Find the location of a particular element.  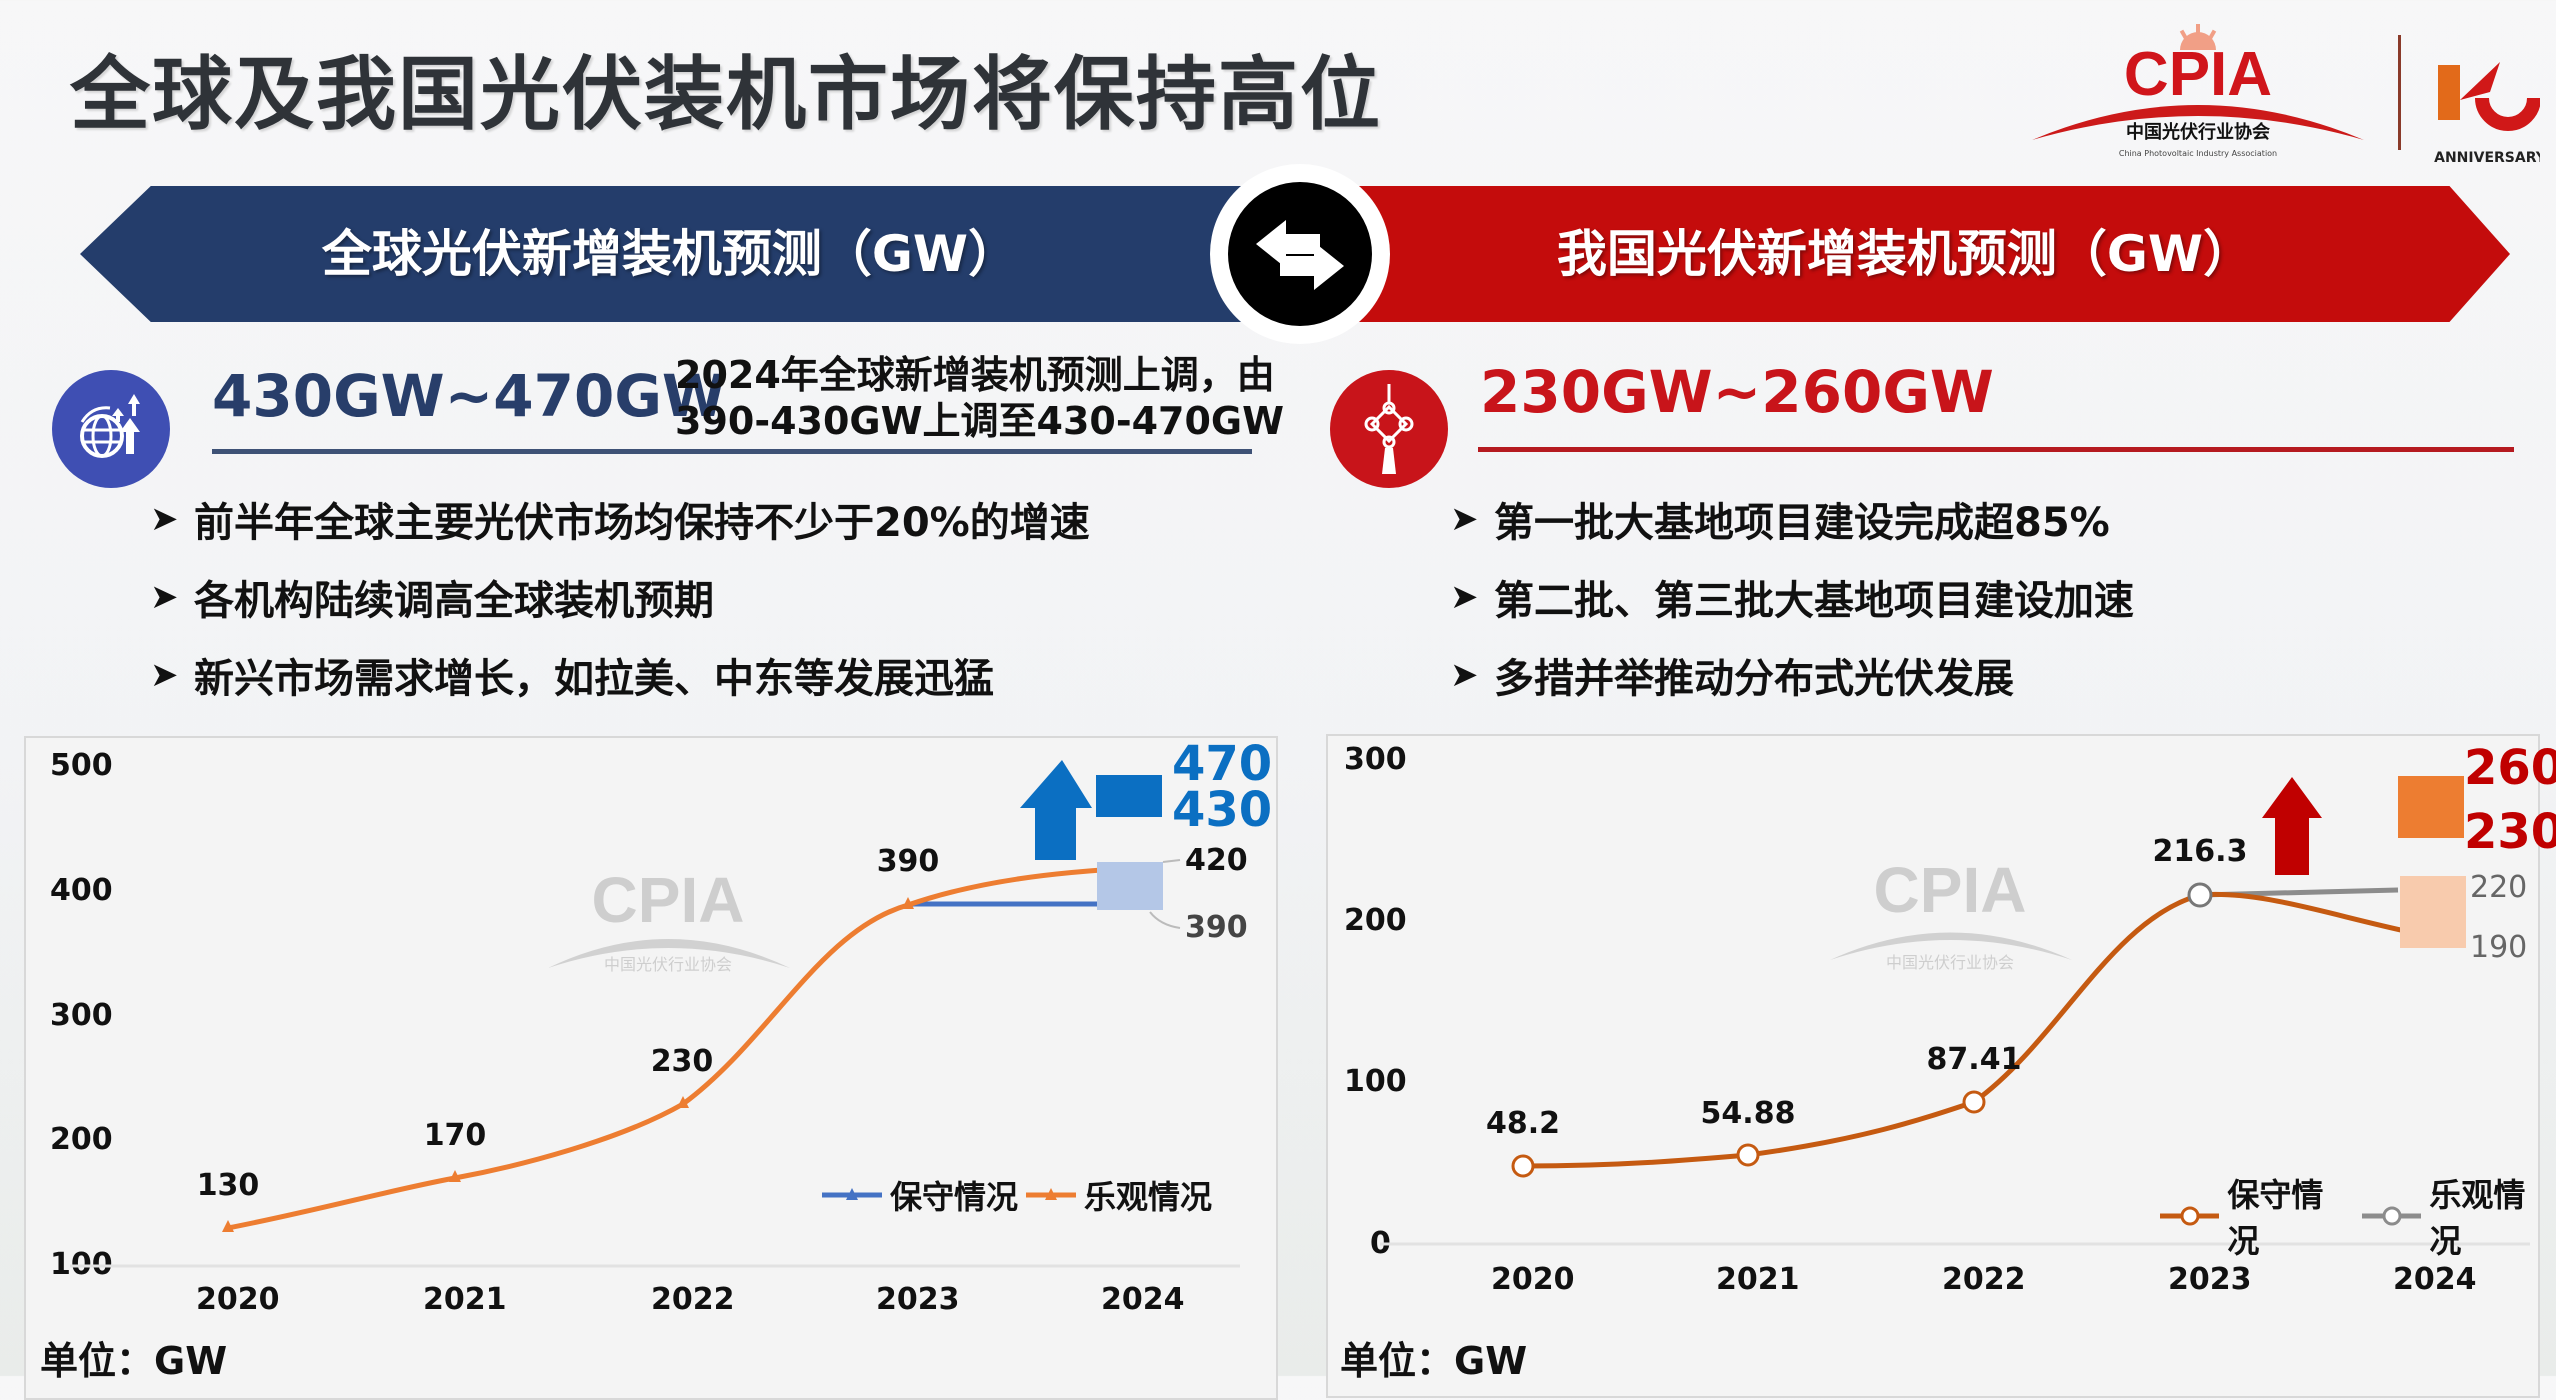

list-item: ➤ 新兴市场需求增长，如拉美、中东等发展迅猛 is located at coordinates (620, 675).